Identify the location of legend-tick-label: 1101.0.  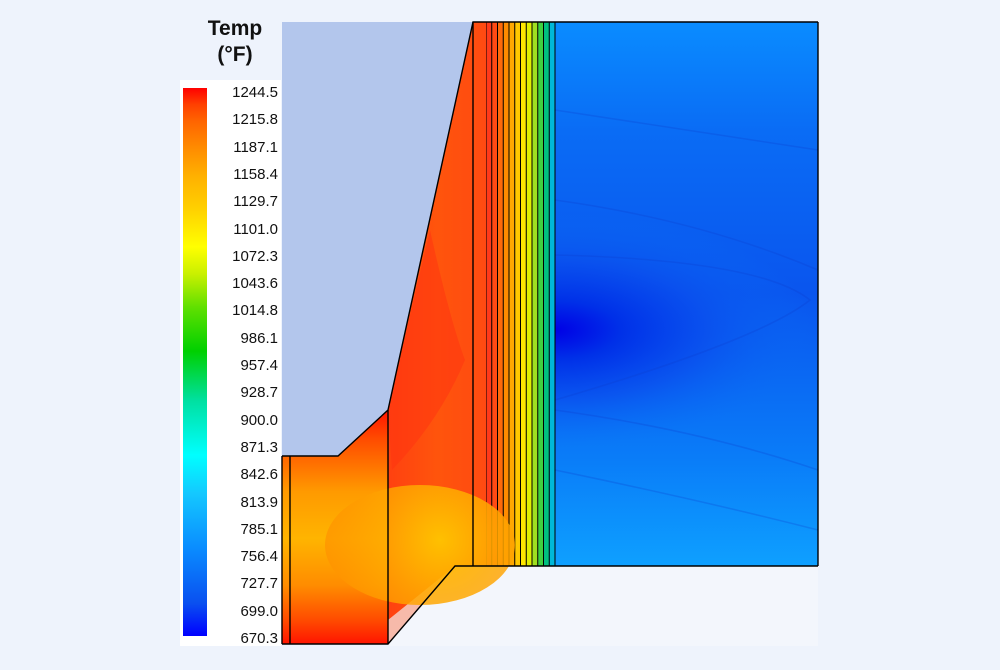
(255, 229).